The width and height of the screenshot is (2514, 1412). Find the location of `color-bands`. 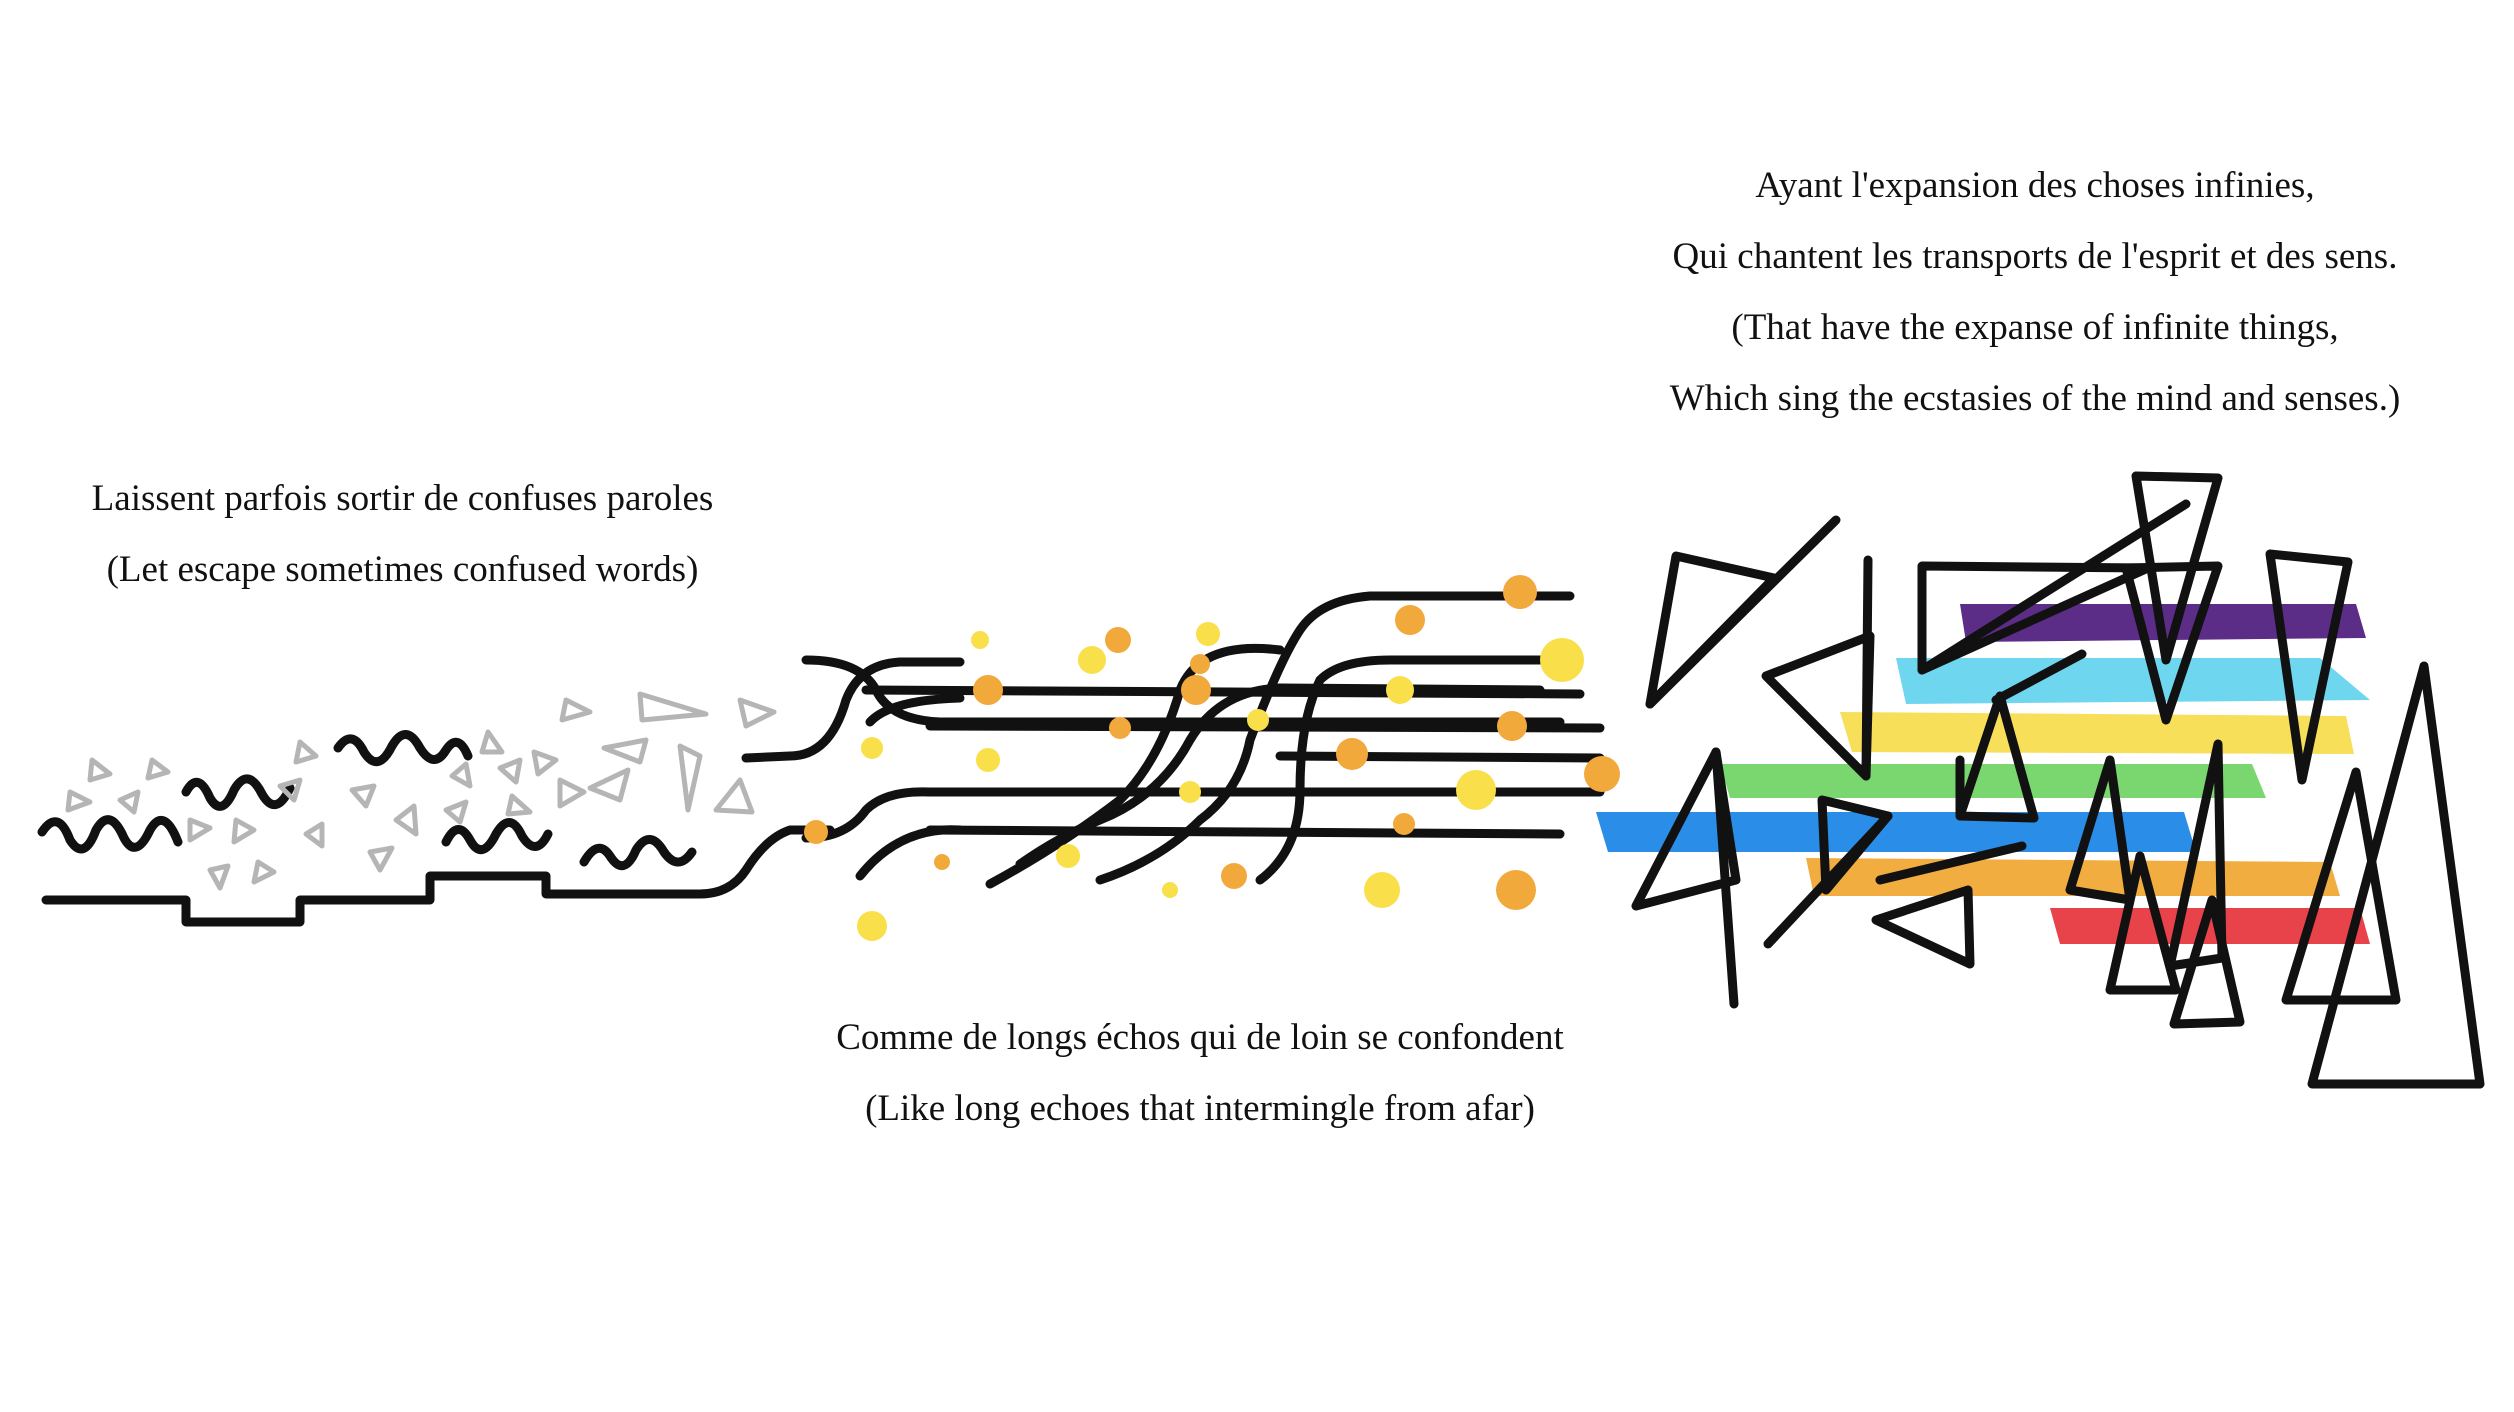

color-bands is located at coordinates (1983, 774).